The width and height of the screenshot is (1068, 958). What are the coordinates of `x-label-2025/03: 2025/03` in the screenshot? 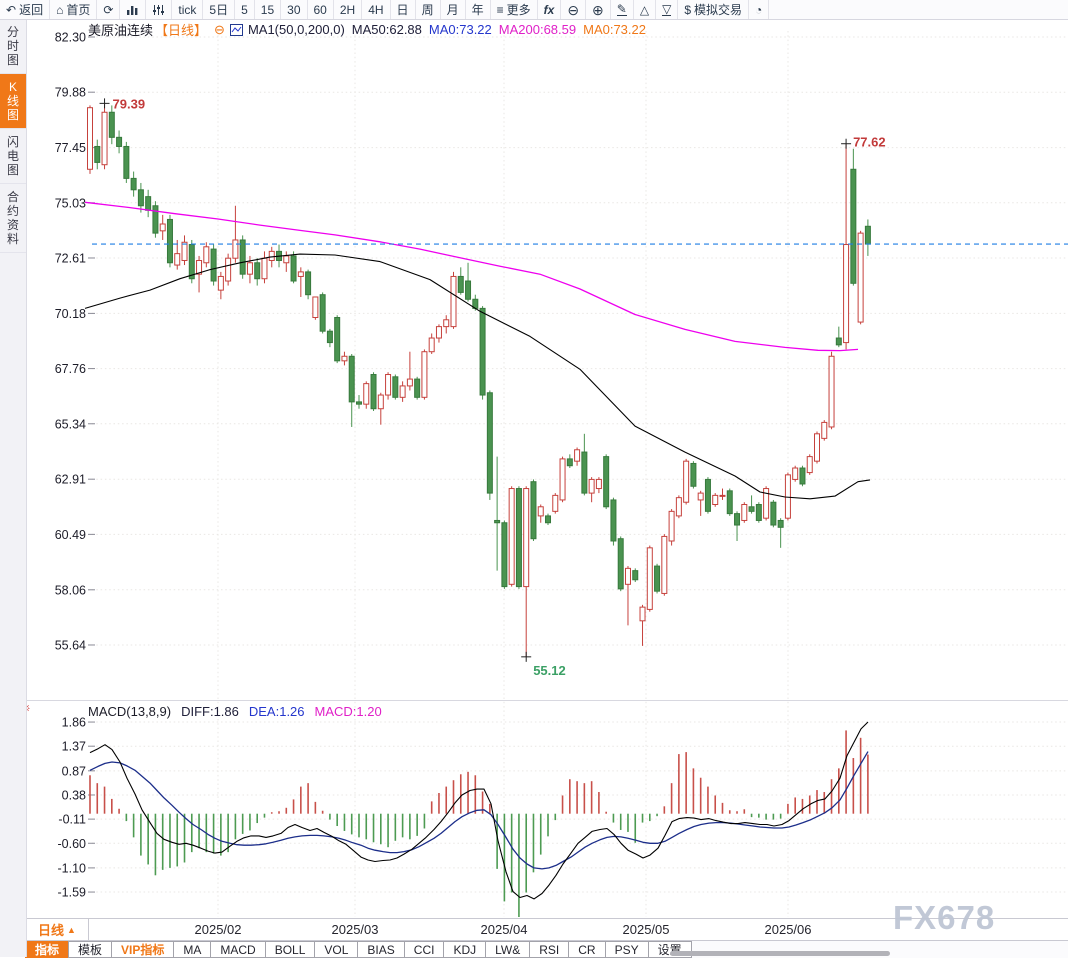 It's located at (355, 929).